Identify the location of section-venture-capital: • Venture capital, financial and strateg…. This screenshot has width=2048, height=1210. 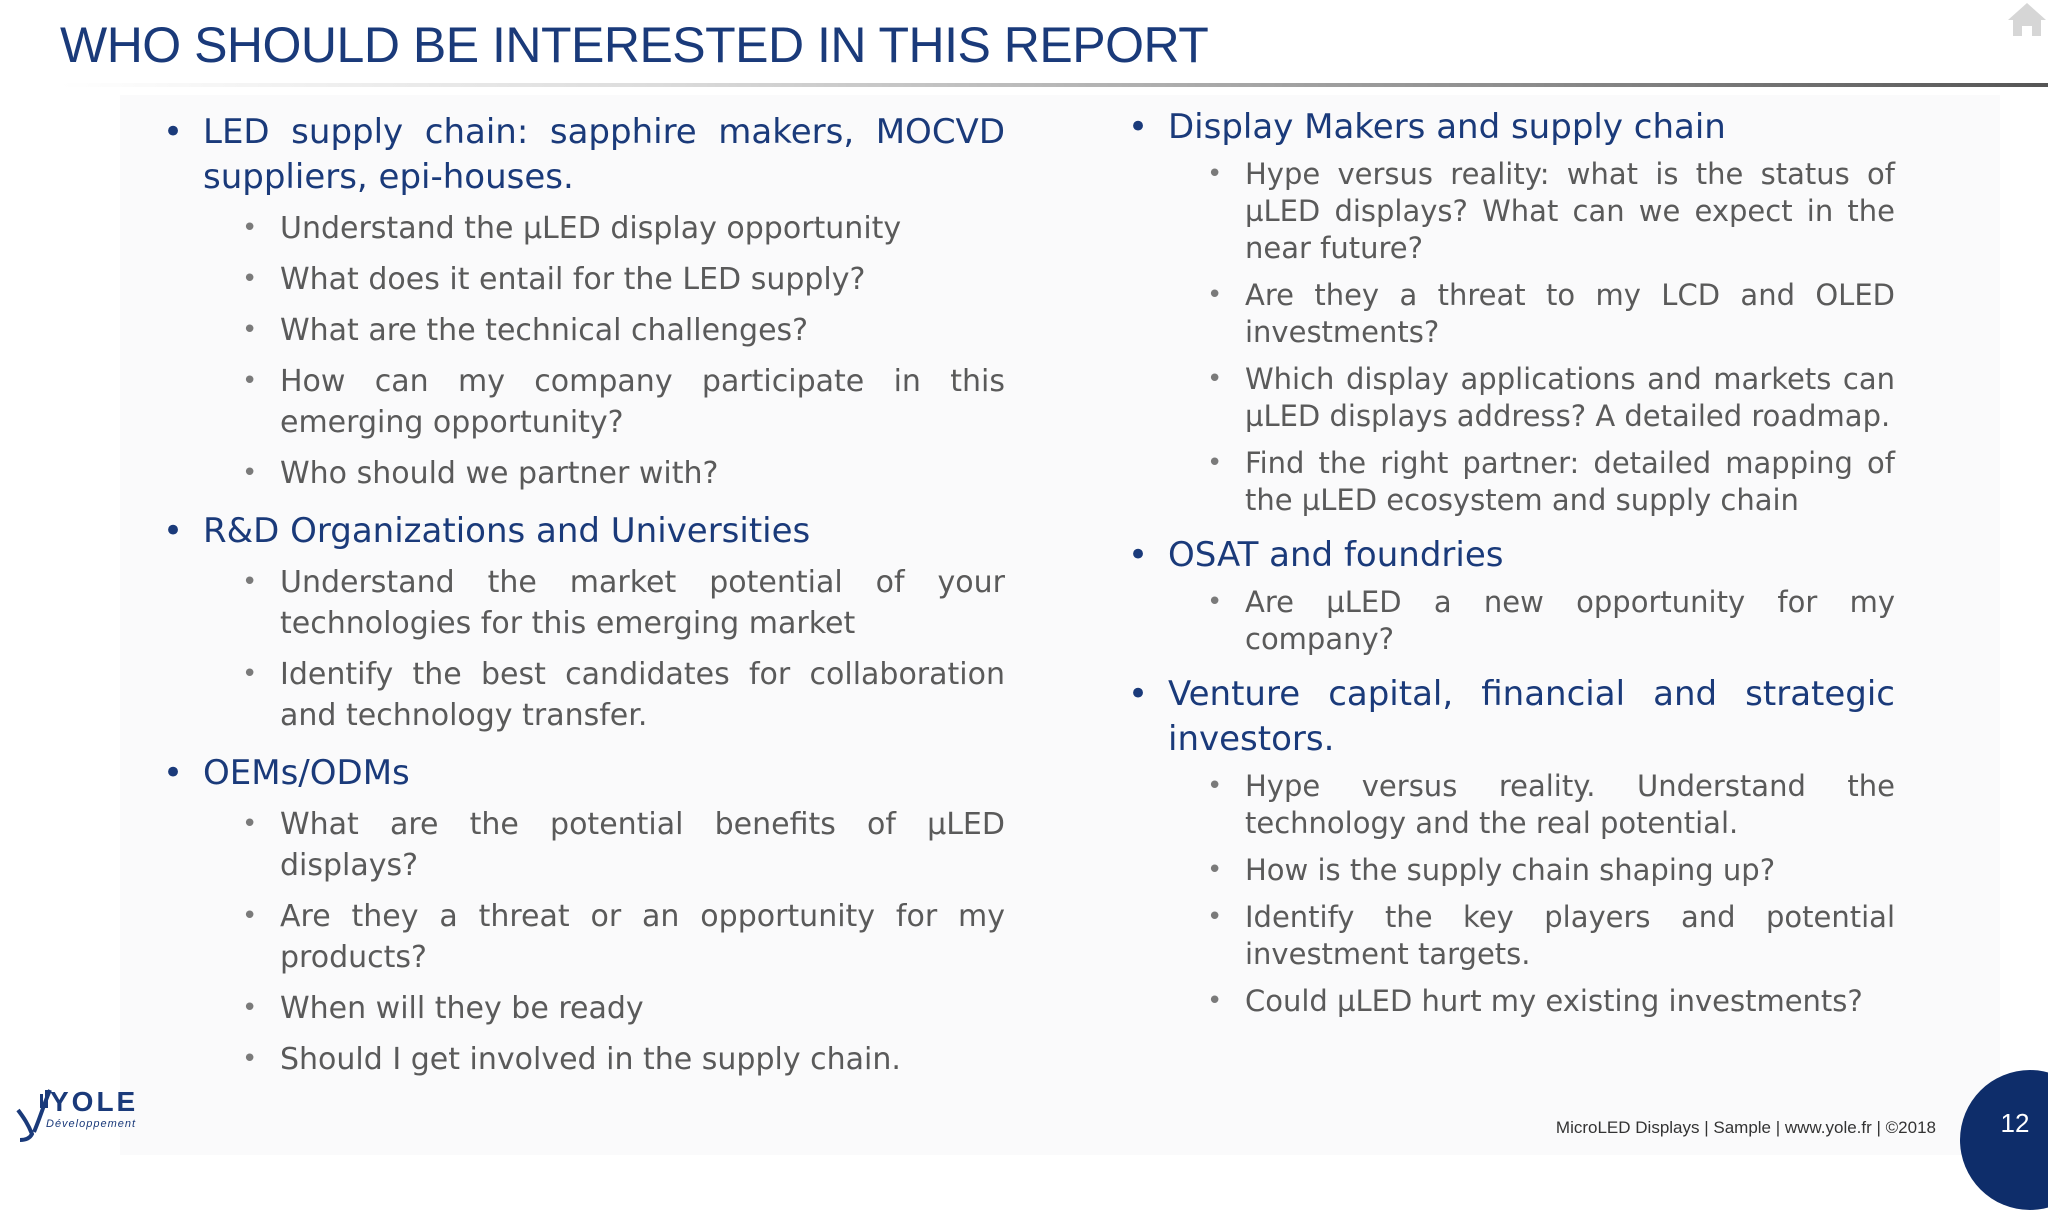
(1507, 846).